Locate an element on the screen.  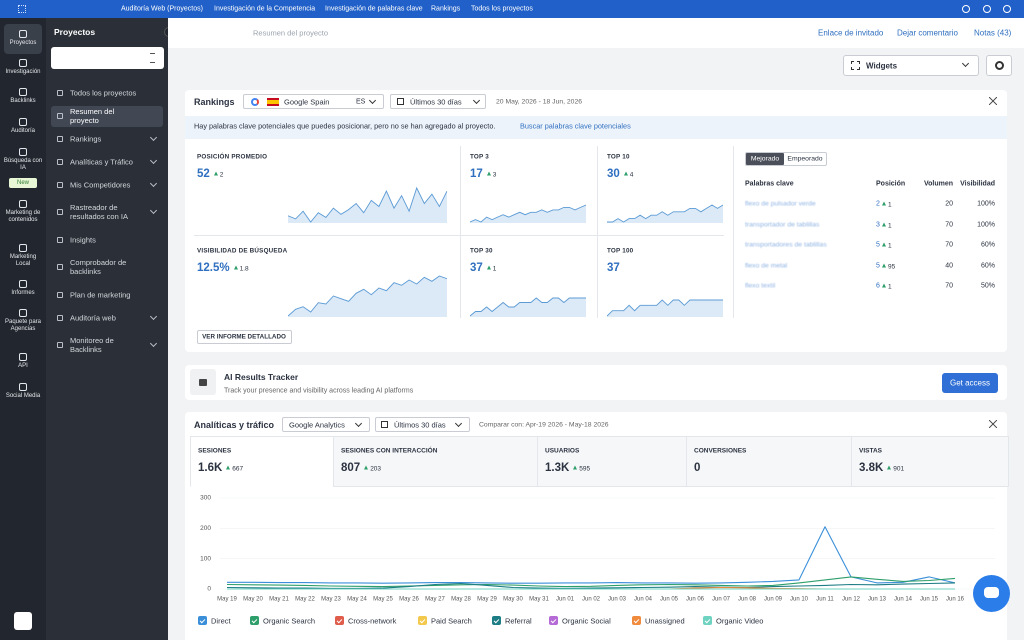
menu-item: Analíticas y Tráfico is located at coordinates (101, 162).